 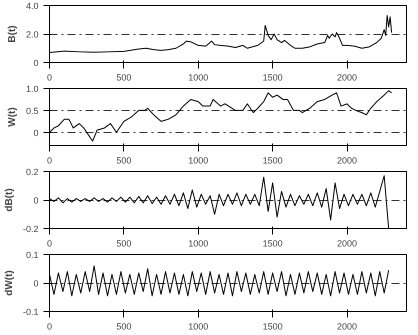 I want to click on y-tick-label: 0.2, so click(x=32, y=172).